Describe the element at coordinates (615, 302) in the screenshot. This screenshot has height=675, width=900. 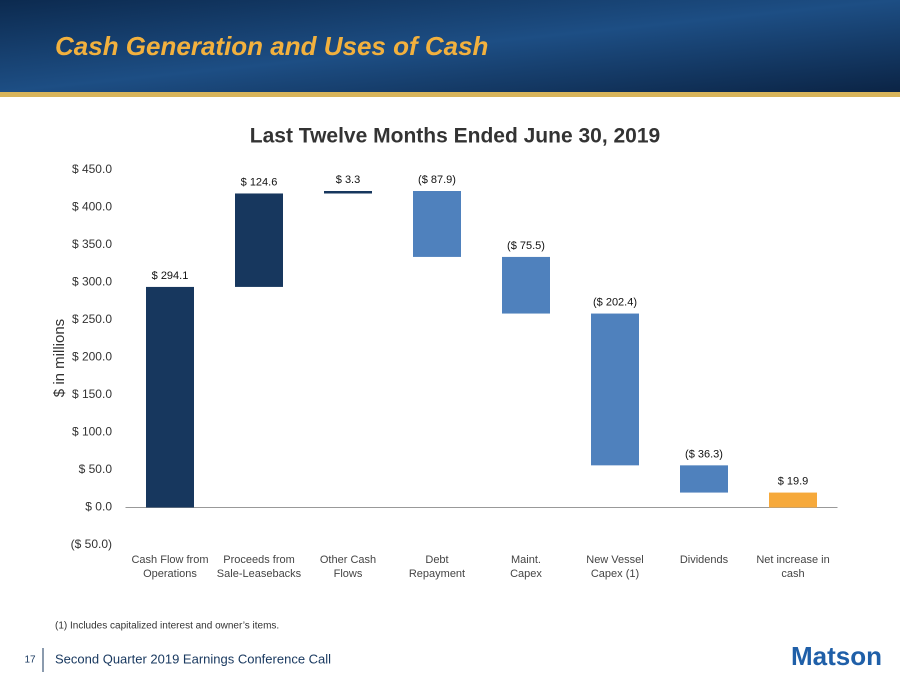
I see `value-label: ($ 202.4)` at that location.